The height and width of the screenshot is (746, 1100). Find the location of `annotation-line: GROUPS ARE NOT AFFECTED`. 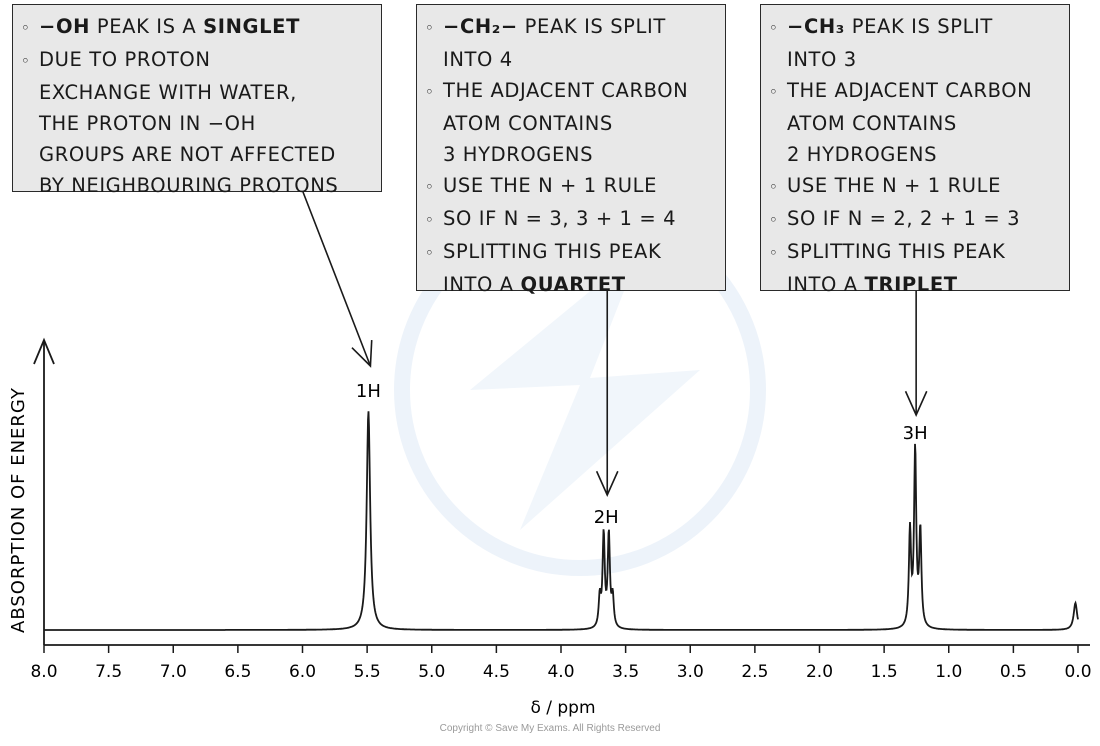

annotation-line: GROUPS ARE NOT AFFECTED is located at coordinates (187, 154).